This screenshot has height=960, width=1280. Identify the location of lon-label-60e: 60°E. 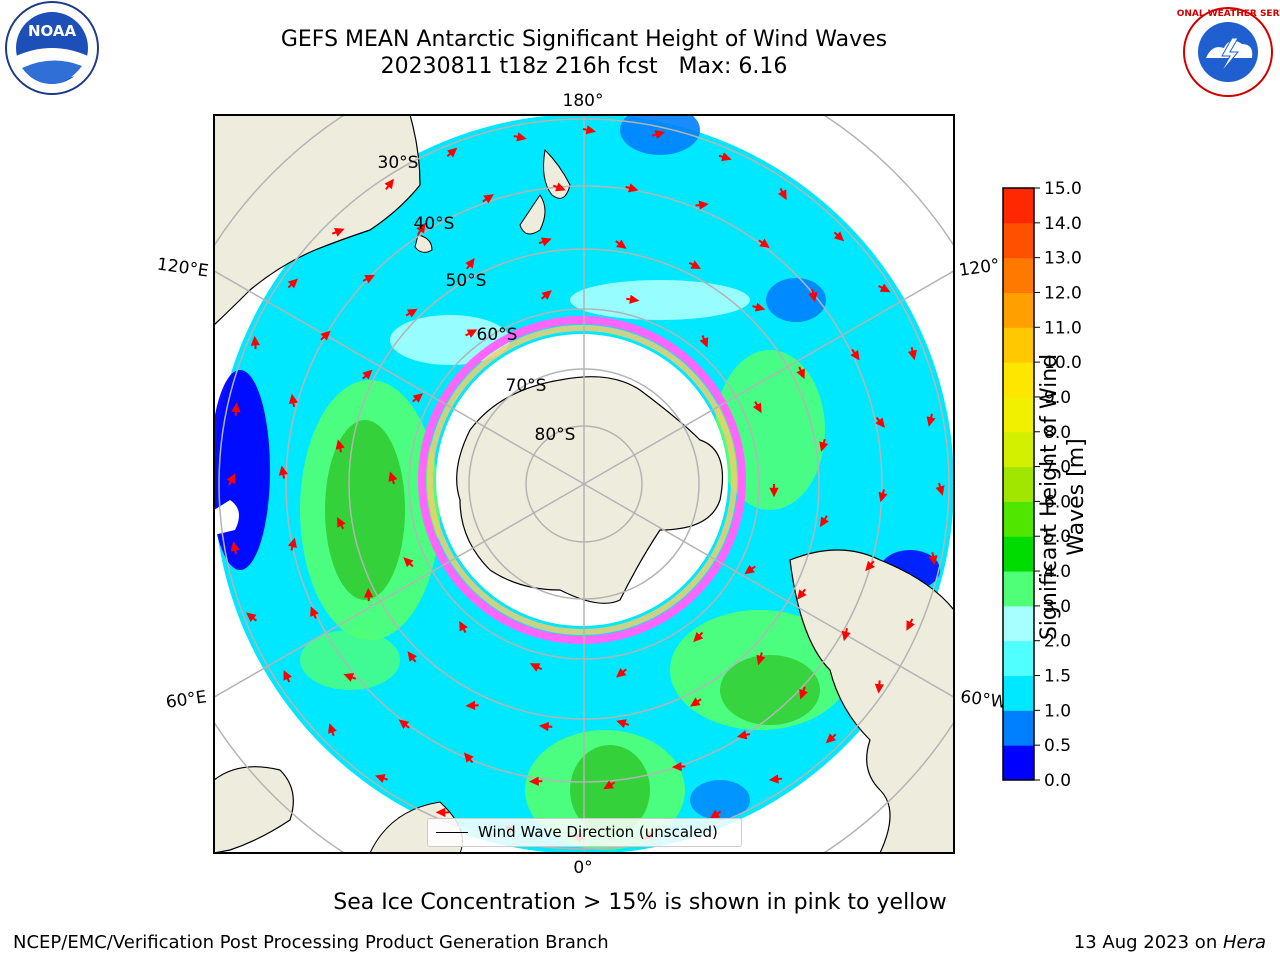
(186, 699).